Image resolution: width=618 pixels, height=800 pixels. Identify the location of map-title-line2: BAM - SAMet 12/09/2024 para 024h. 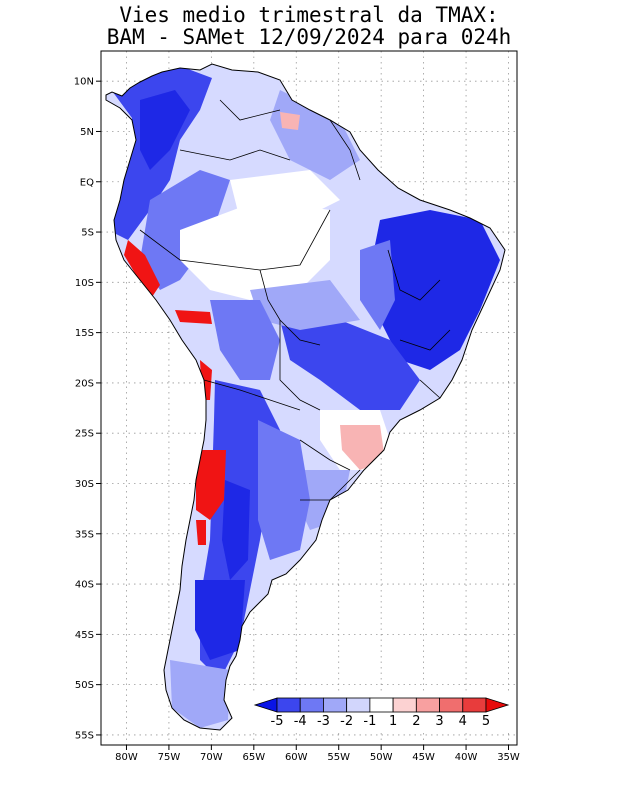
(309, 37).